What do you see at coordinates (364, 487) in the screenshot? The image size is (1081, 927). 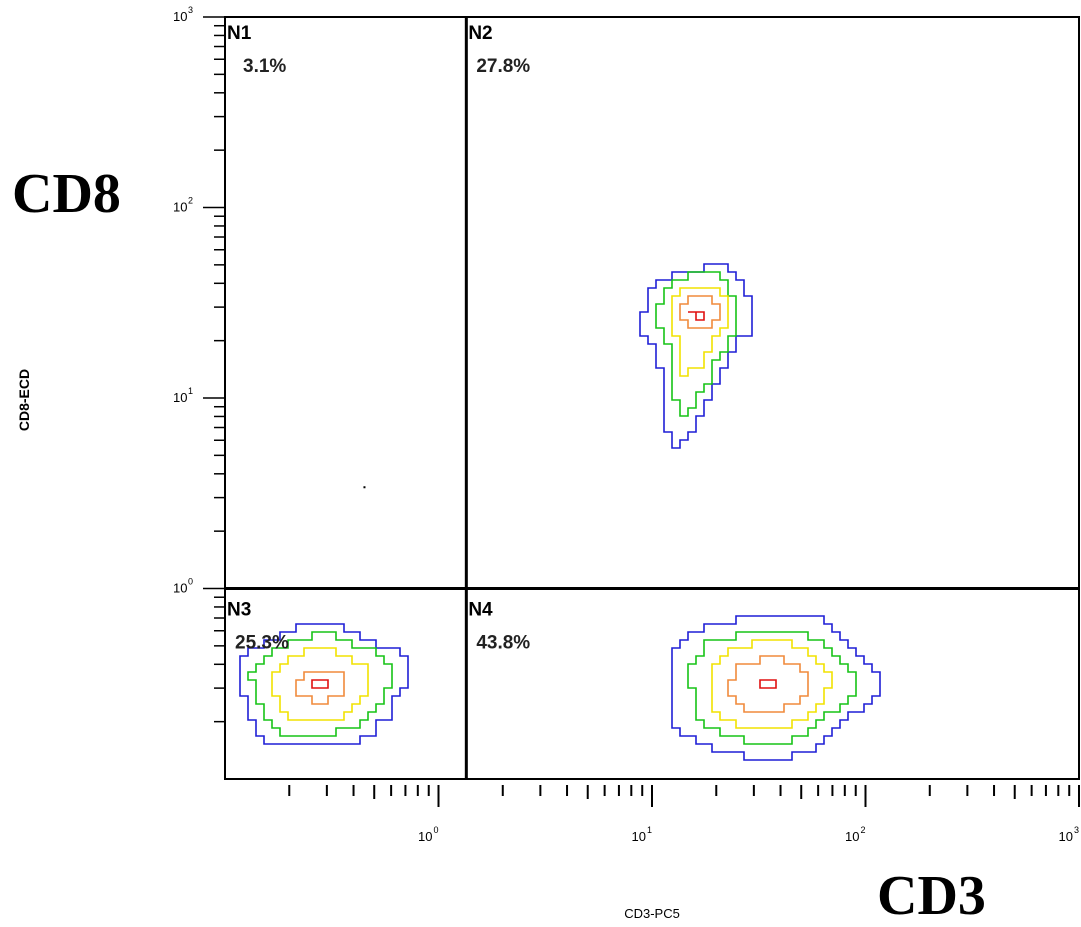 I see `stray-event-dot` at bounding box center [364, 487].